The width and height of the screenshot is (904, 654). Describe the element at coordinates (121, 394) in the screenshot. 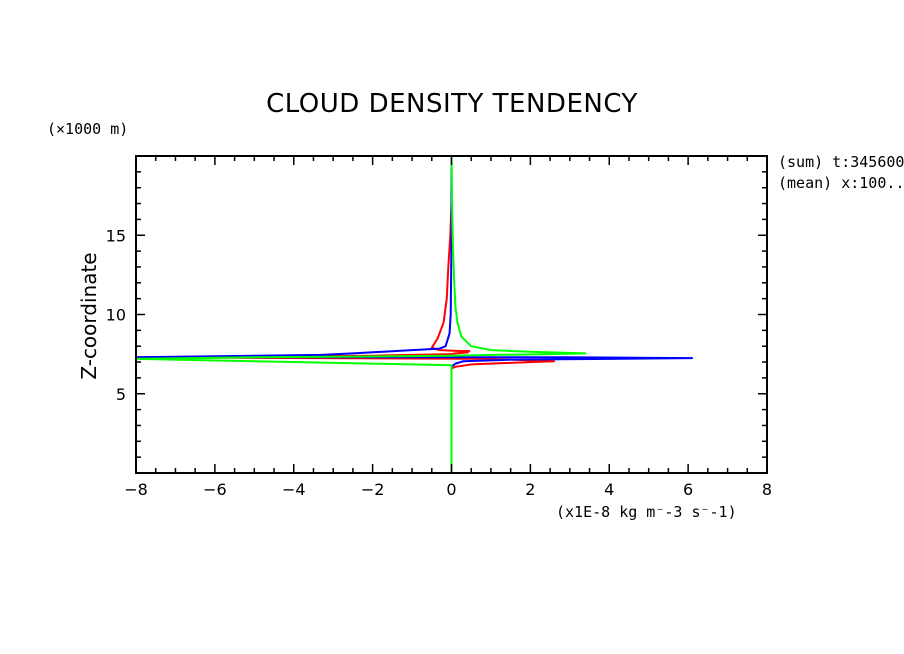

I see `y-tick-label: 5` at that location.